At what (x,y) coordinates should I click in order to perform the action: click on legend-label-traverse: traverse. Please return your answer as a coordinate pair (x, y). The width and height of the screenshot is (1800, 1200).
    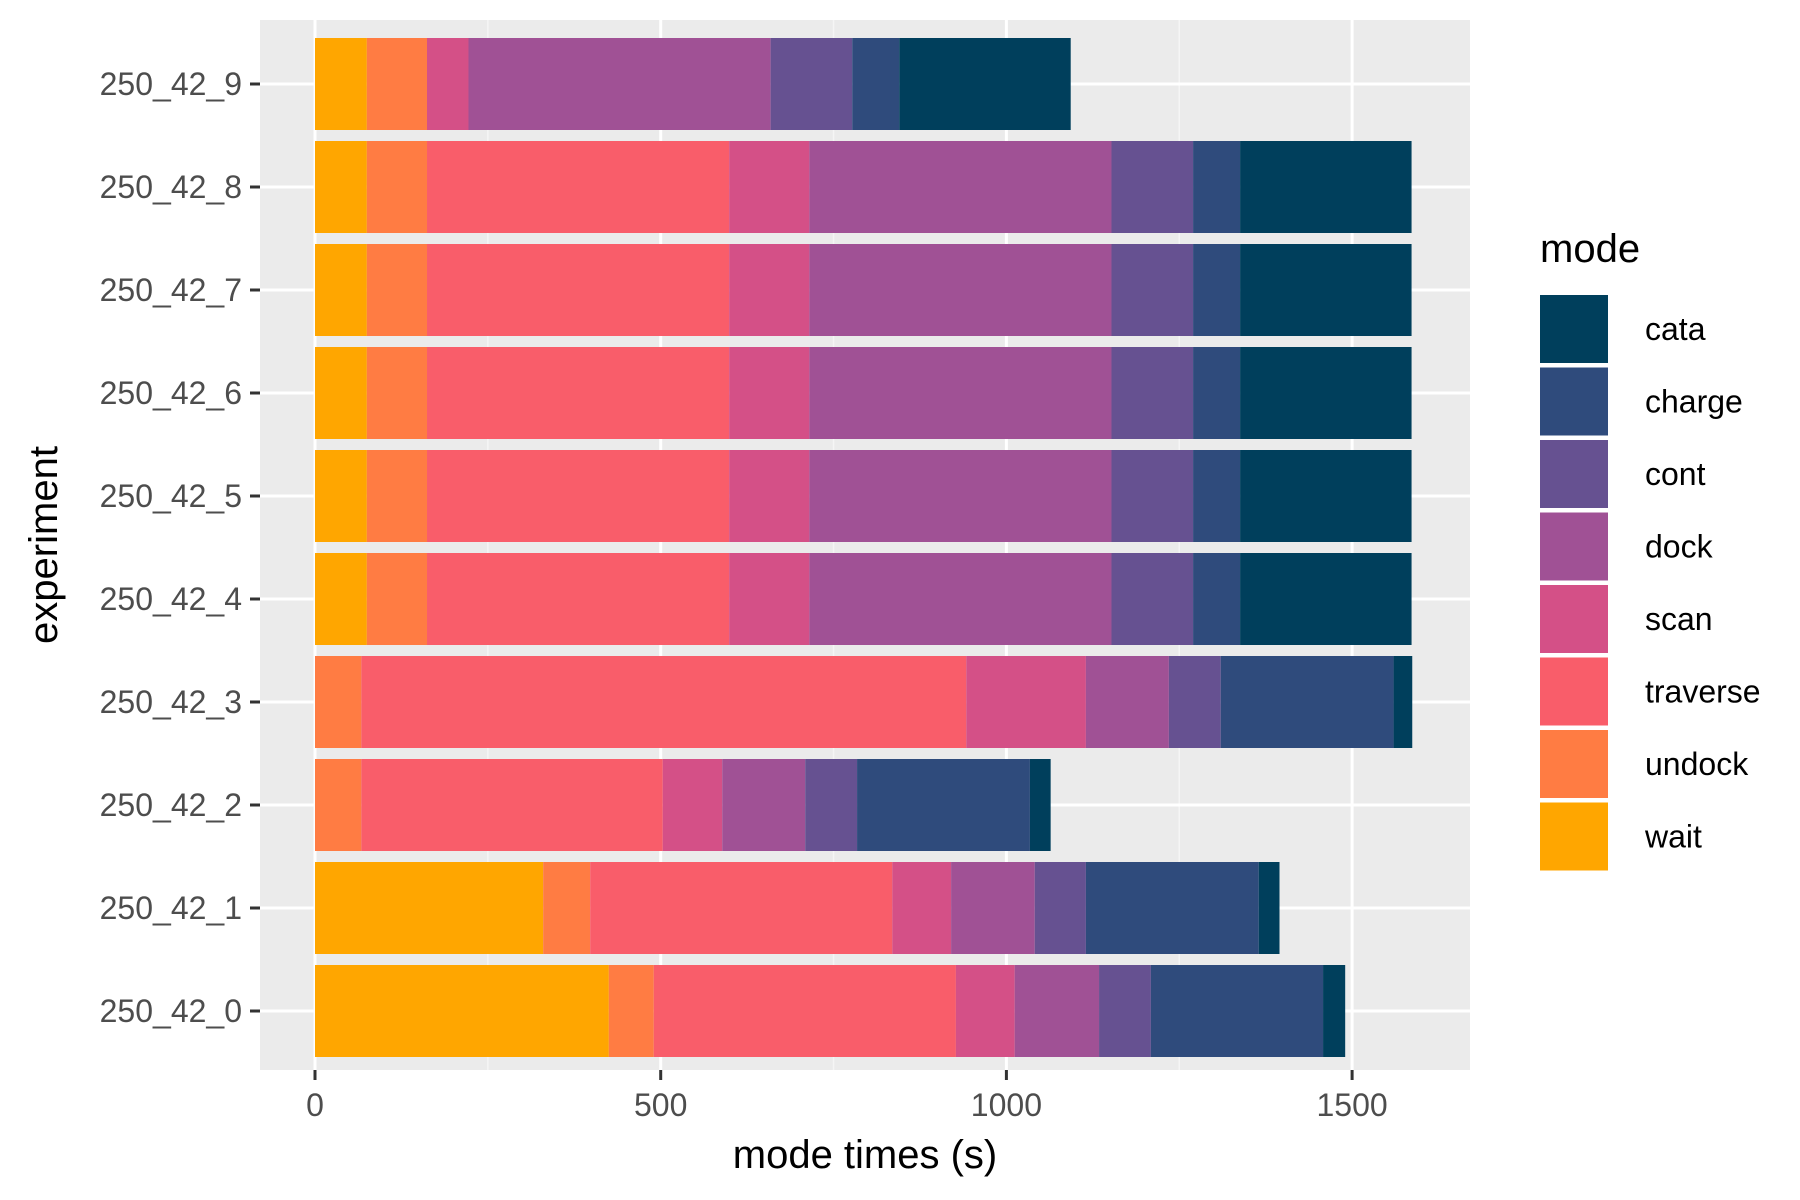
    Looking at the image, I should click on (1703, 692).